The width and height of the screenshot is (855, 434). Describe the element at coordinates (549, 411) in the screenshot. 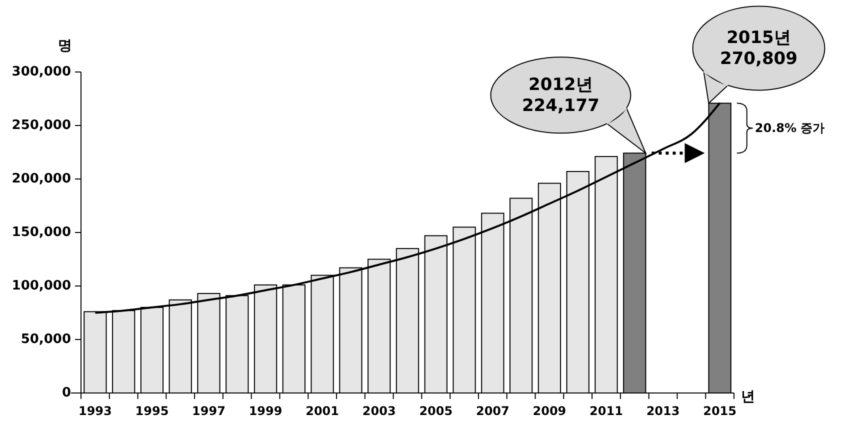

I see `x-tick-label: 2009` at that location.